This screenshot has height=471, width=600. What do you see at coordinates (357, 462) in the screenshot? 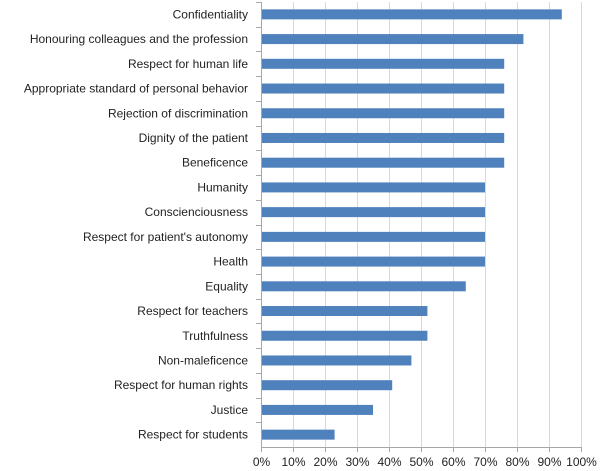
I see `x-tick-label: 30%` at bounding box center [357, 462].